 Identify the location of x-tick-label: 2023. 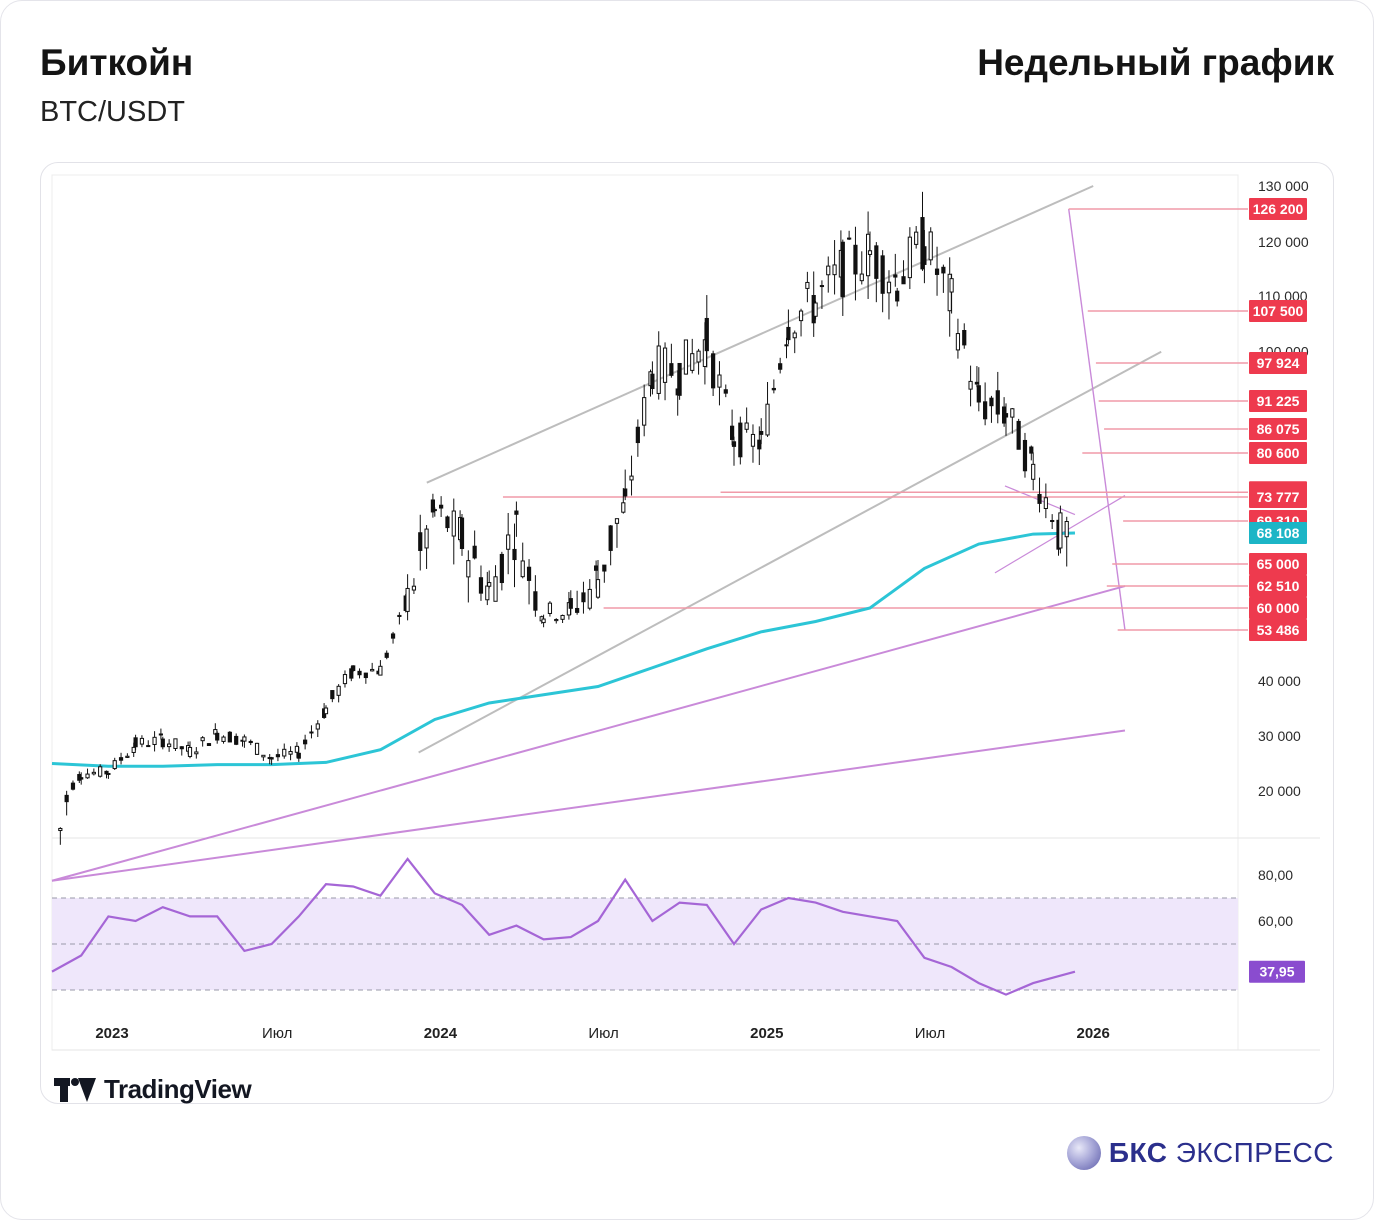
(111, 1033).